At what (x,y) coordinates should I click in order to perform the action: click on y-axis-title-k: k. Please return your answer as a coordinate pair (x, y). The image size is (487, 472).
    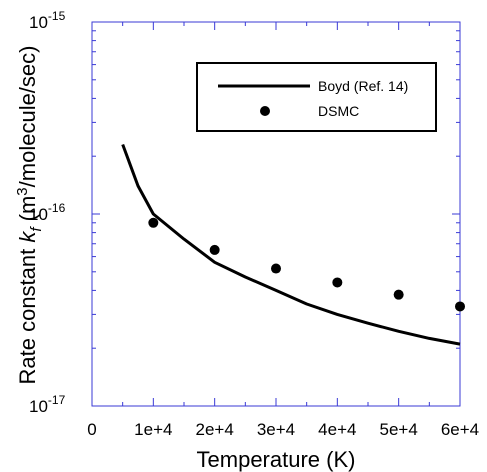
    Looking at the image, I should click on (27, 237).